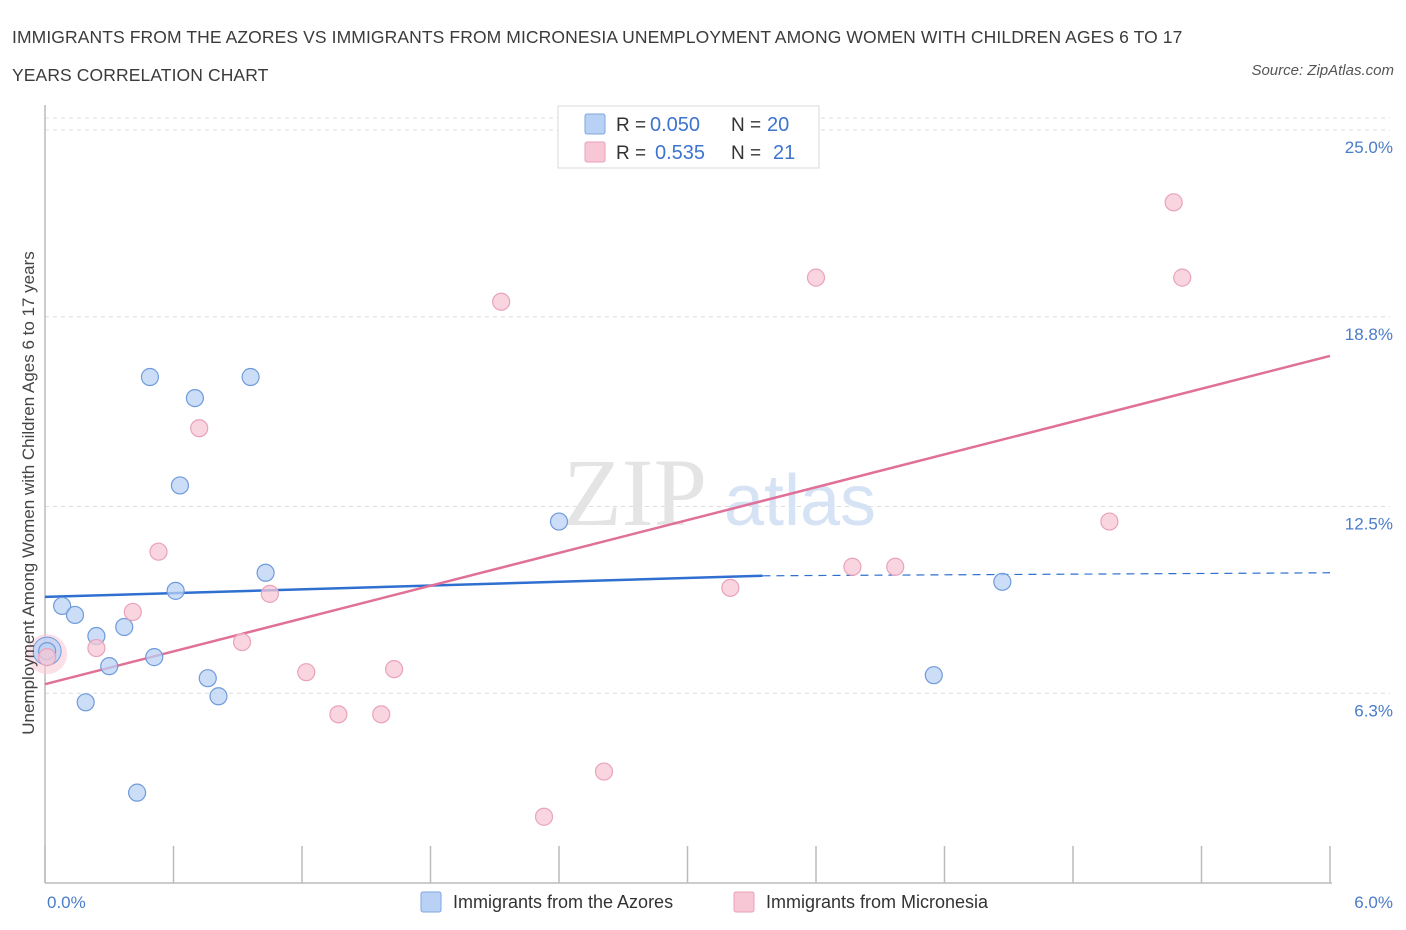 Image resolution: width=1406 pixels, height=930 pixels. I want to click on y-tick-label: 12.5%, so click(1369, 524).